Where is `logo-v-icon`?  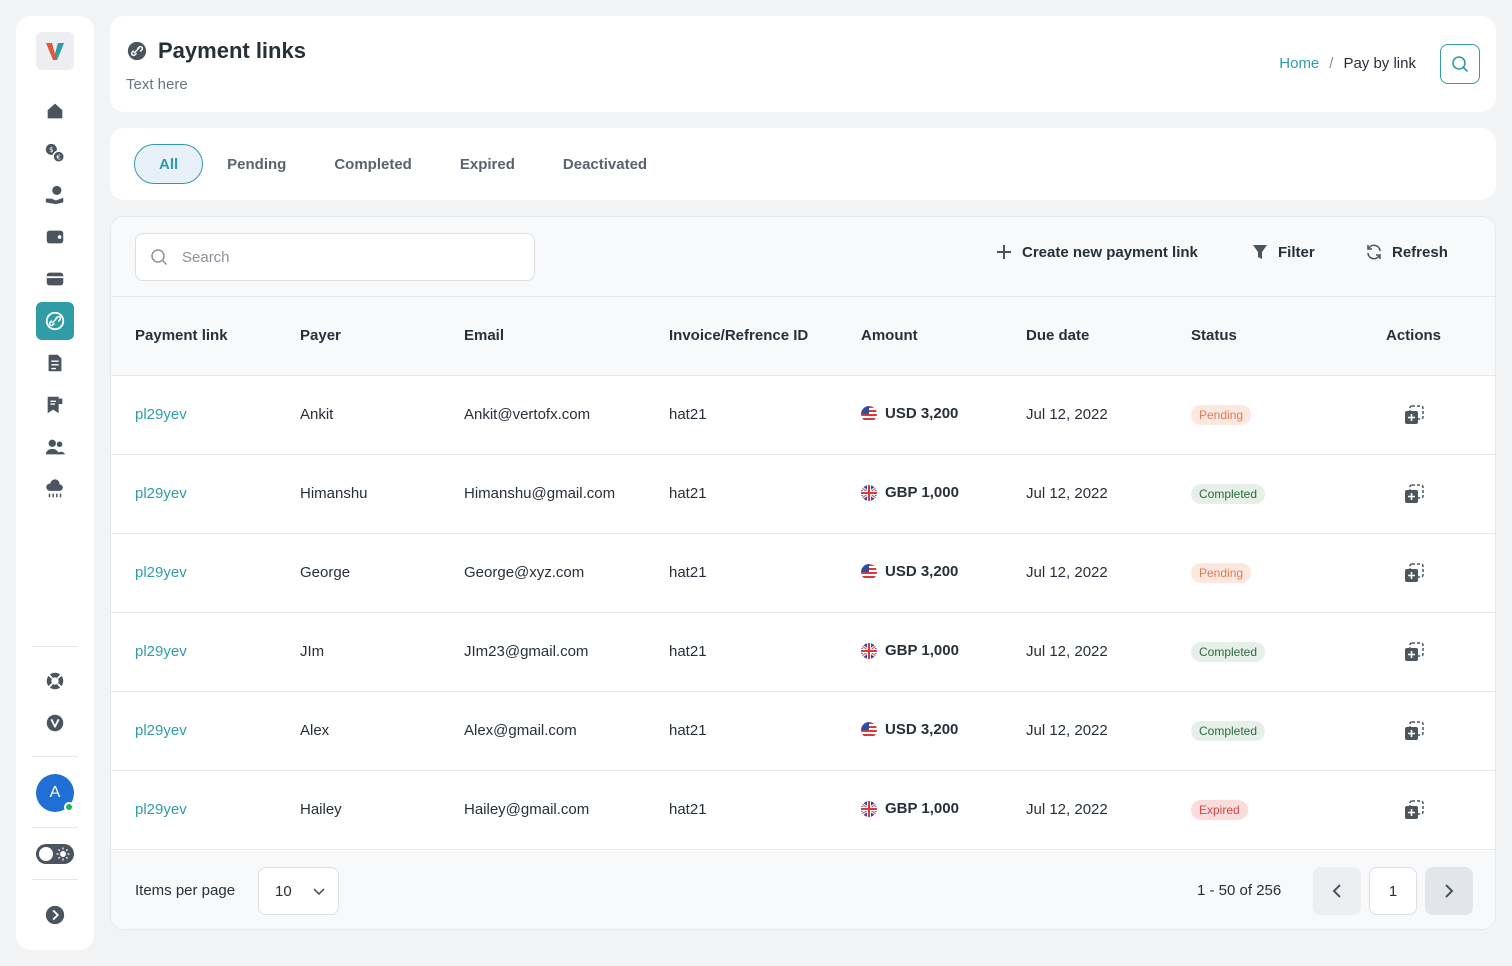 logo-v-icon is located at coordinates (55, 51).